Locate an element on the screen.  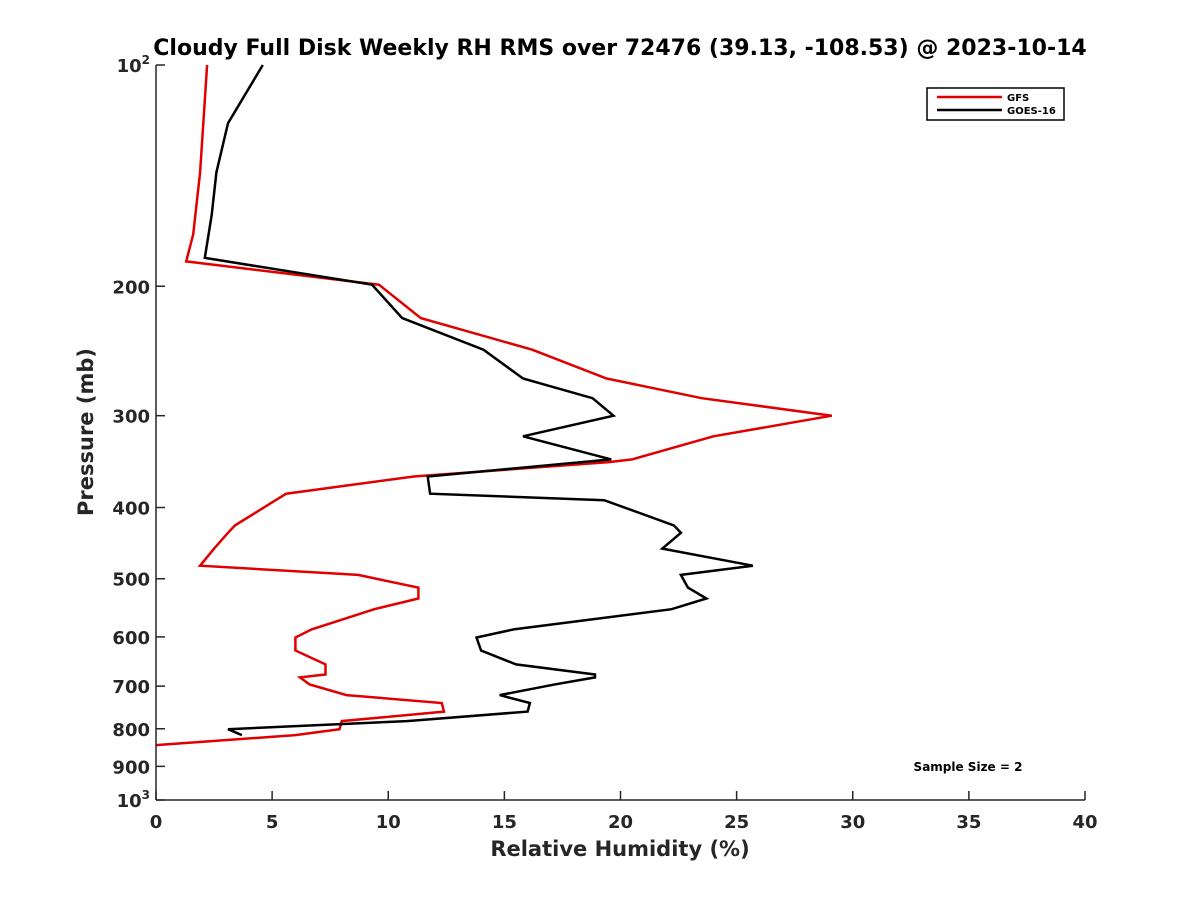
y-tick-label-8: 900 is located at coordinates (131, 767).